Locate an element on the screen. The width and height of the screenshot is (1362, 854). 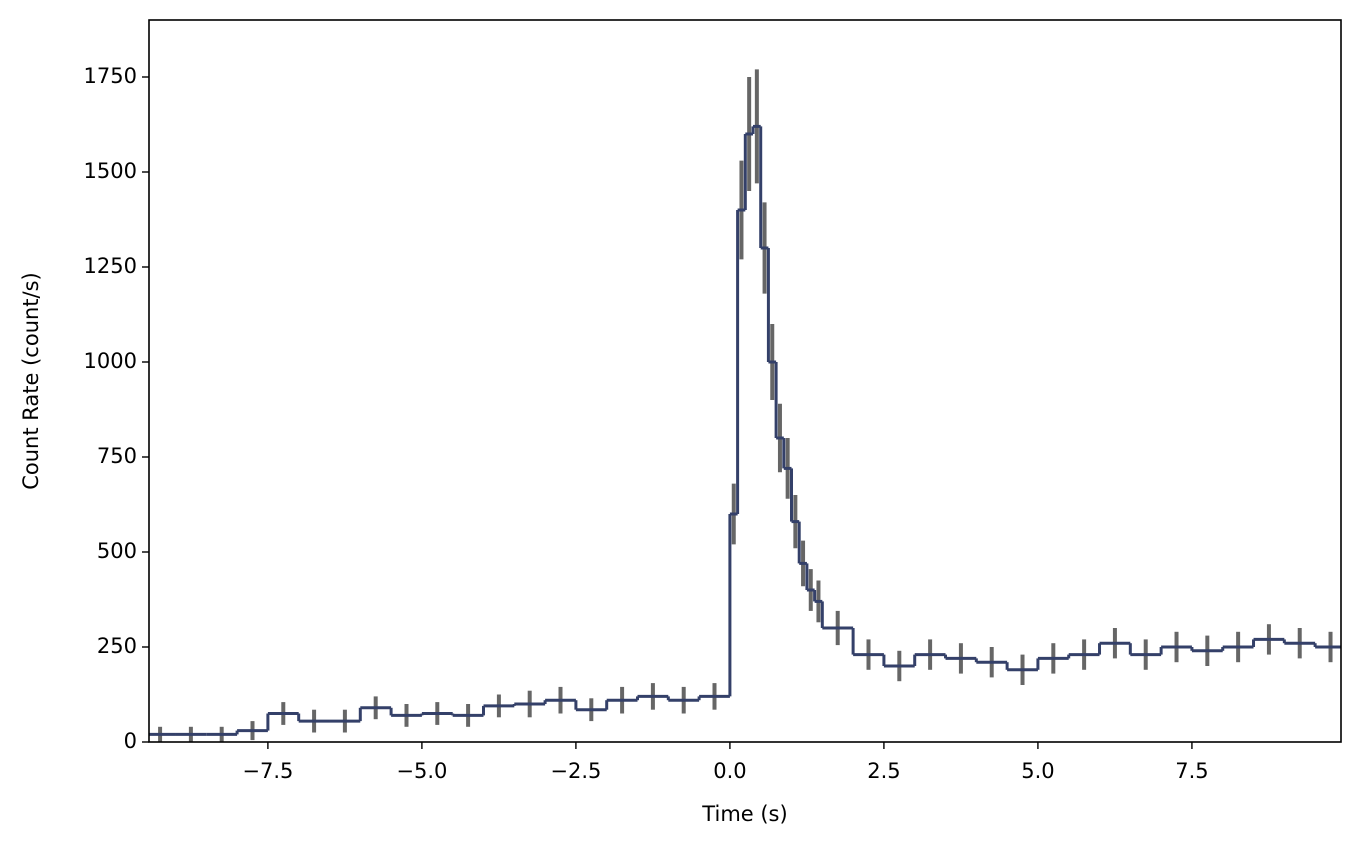
y-tick-label: 250 is located at coordinates (117, 646).